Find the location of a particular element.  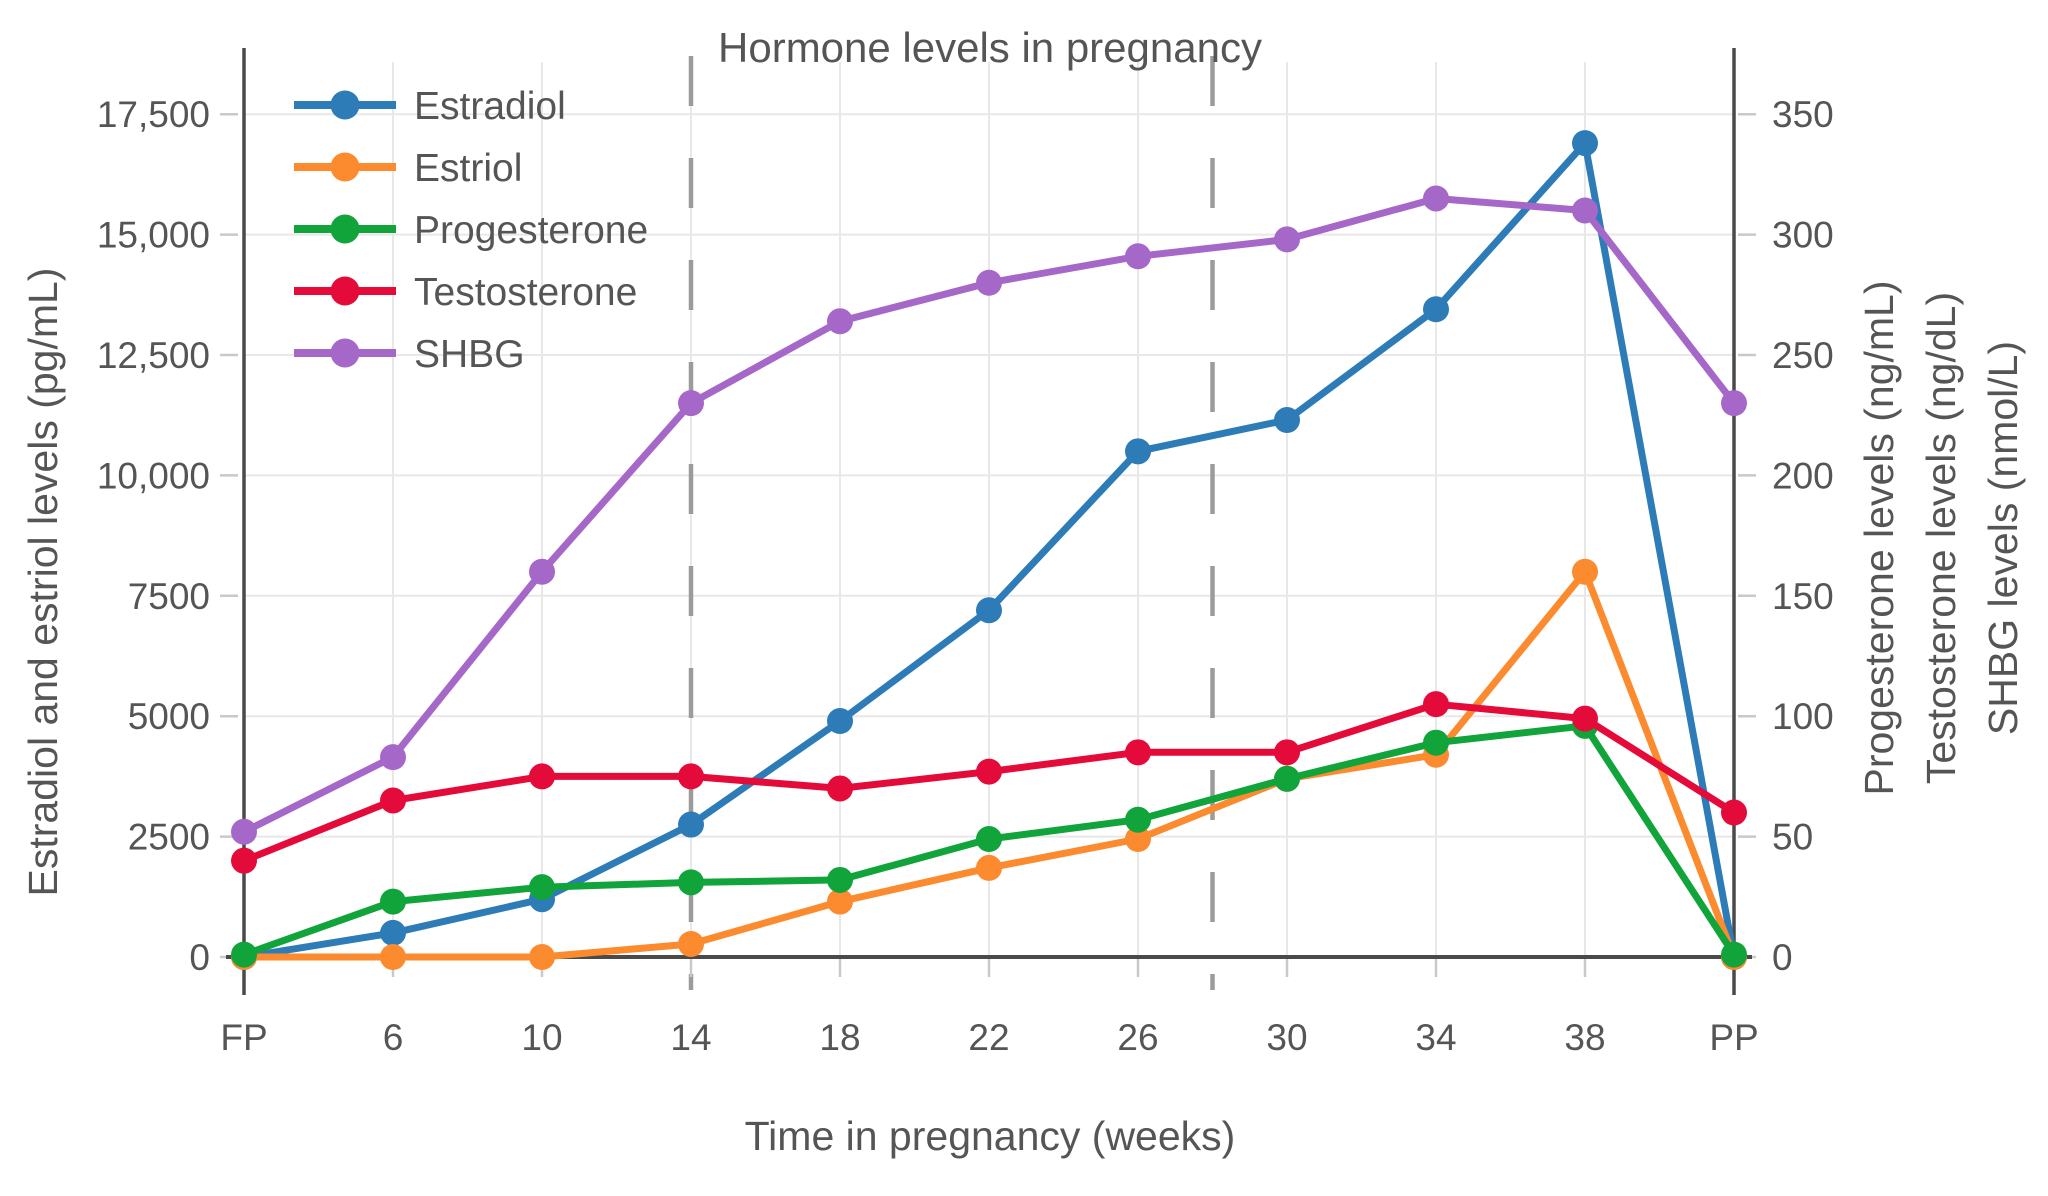

y-axis-label-left: Estradiol and estriol levels (pg/mL) is located at coordinates (43, 582).